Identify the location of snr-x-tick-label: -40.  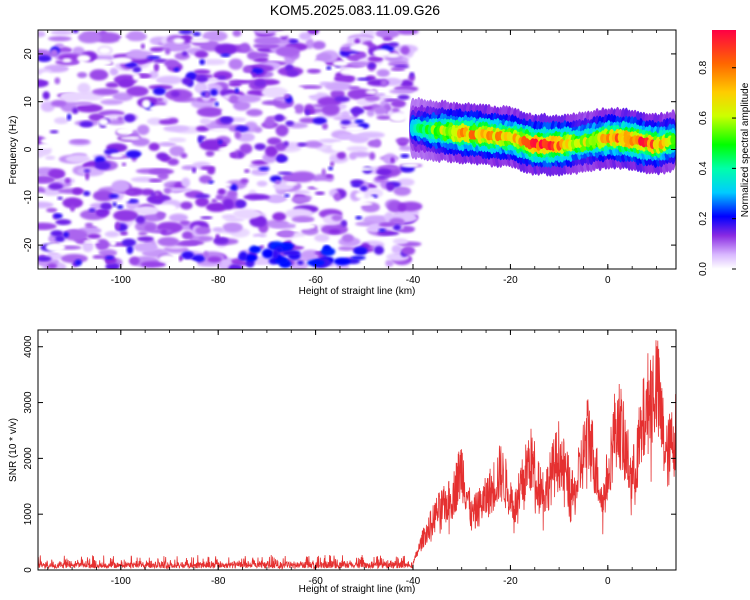
(413, 581).